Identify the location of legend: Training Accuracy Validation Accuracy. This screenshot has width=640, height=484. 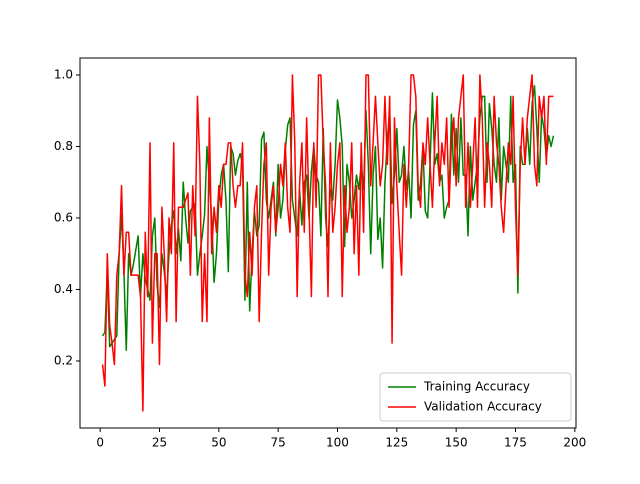
(475, 397).